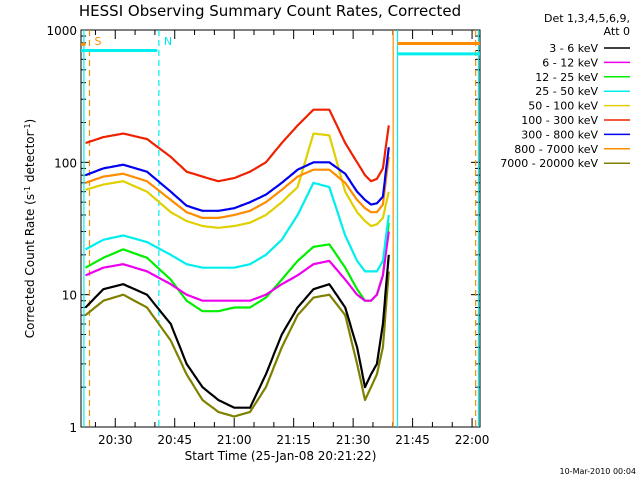 This screenshot has width=640, height=480. What do you see at coordinates (549, 163) in the screenshot?
I see `legend-label: 7000 - 20000 keV` at bounding box center [549, 163].